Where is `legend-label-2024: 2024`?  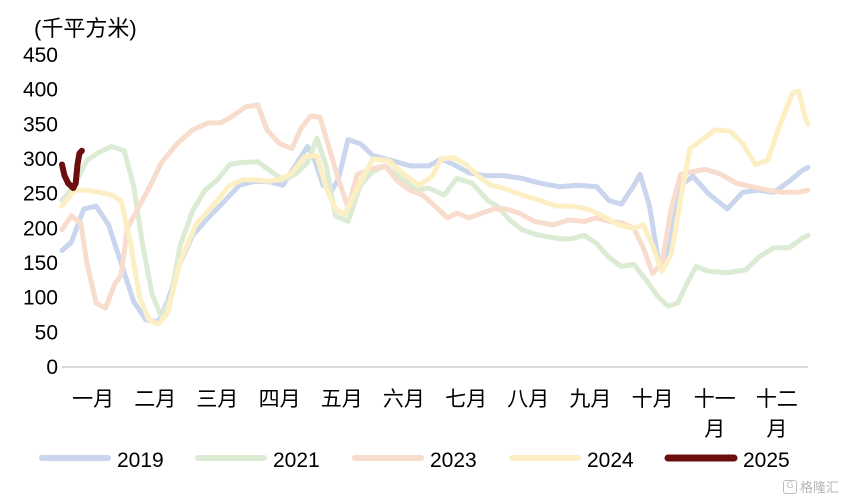 legend-label-2024: 2024 is located at coordinates (610, 460).